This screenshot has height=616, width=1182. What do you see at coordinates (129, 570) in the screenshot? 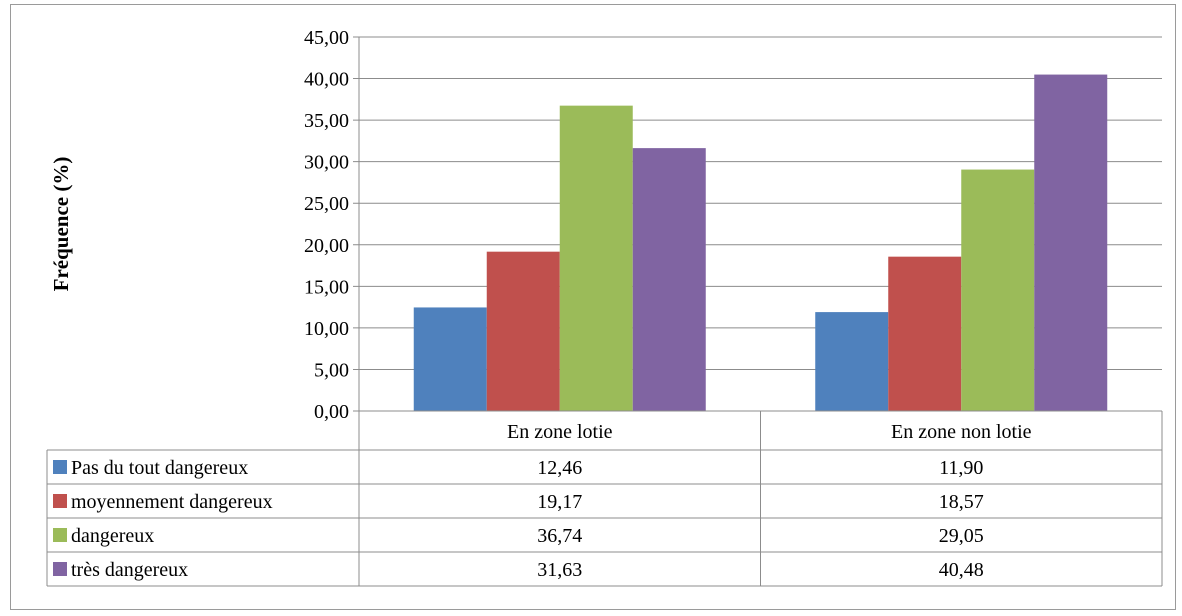
I see `series-name: très dangereux` at bounding box center [129, 570].